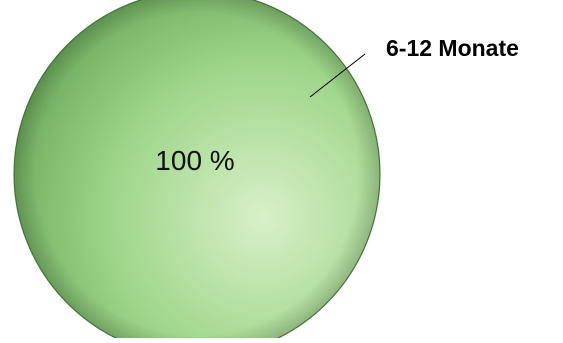  What do you see at coordinates (194, 160) in the screenshot?
I see `slice-value-label: 100 %` at bounding box center [194, 160].